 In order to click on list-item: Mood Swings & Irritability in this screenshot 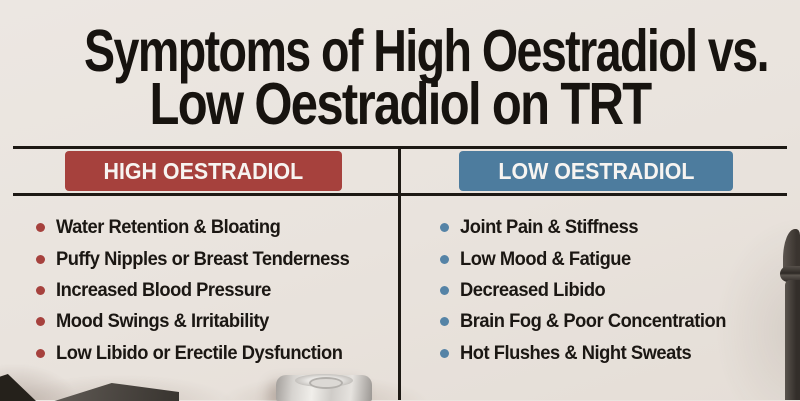, I will do `click(202, 321)`.